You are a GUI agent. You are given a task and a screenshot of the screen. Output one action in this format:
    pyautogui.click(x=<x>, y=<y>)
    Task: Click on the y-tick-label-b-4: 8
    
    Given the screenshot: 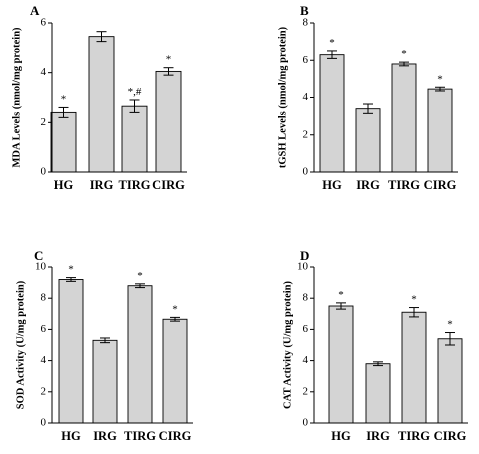 What is the action you would take?
    pyautogui.click(x=306, y=23)
    